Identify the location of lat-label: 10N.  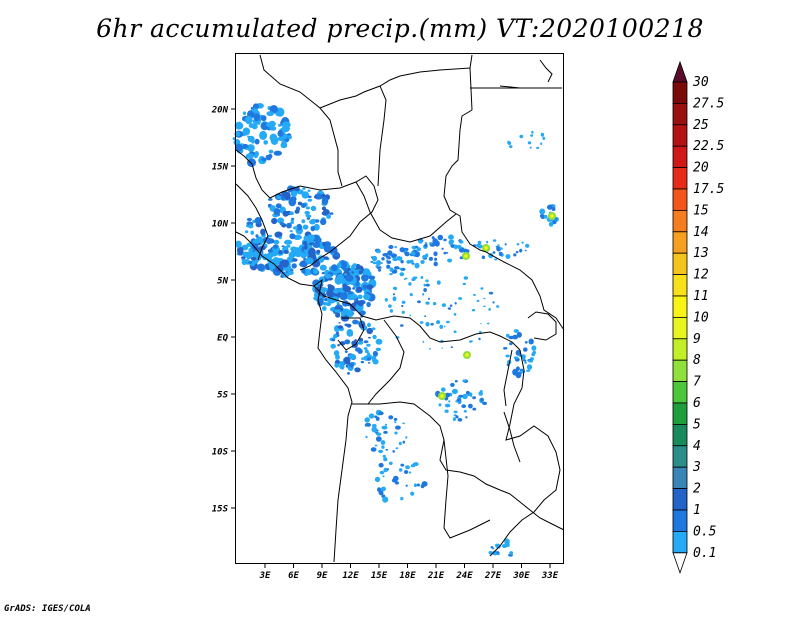
(220, 225).